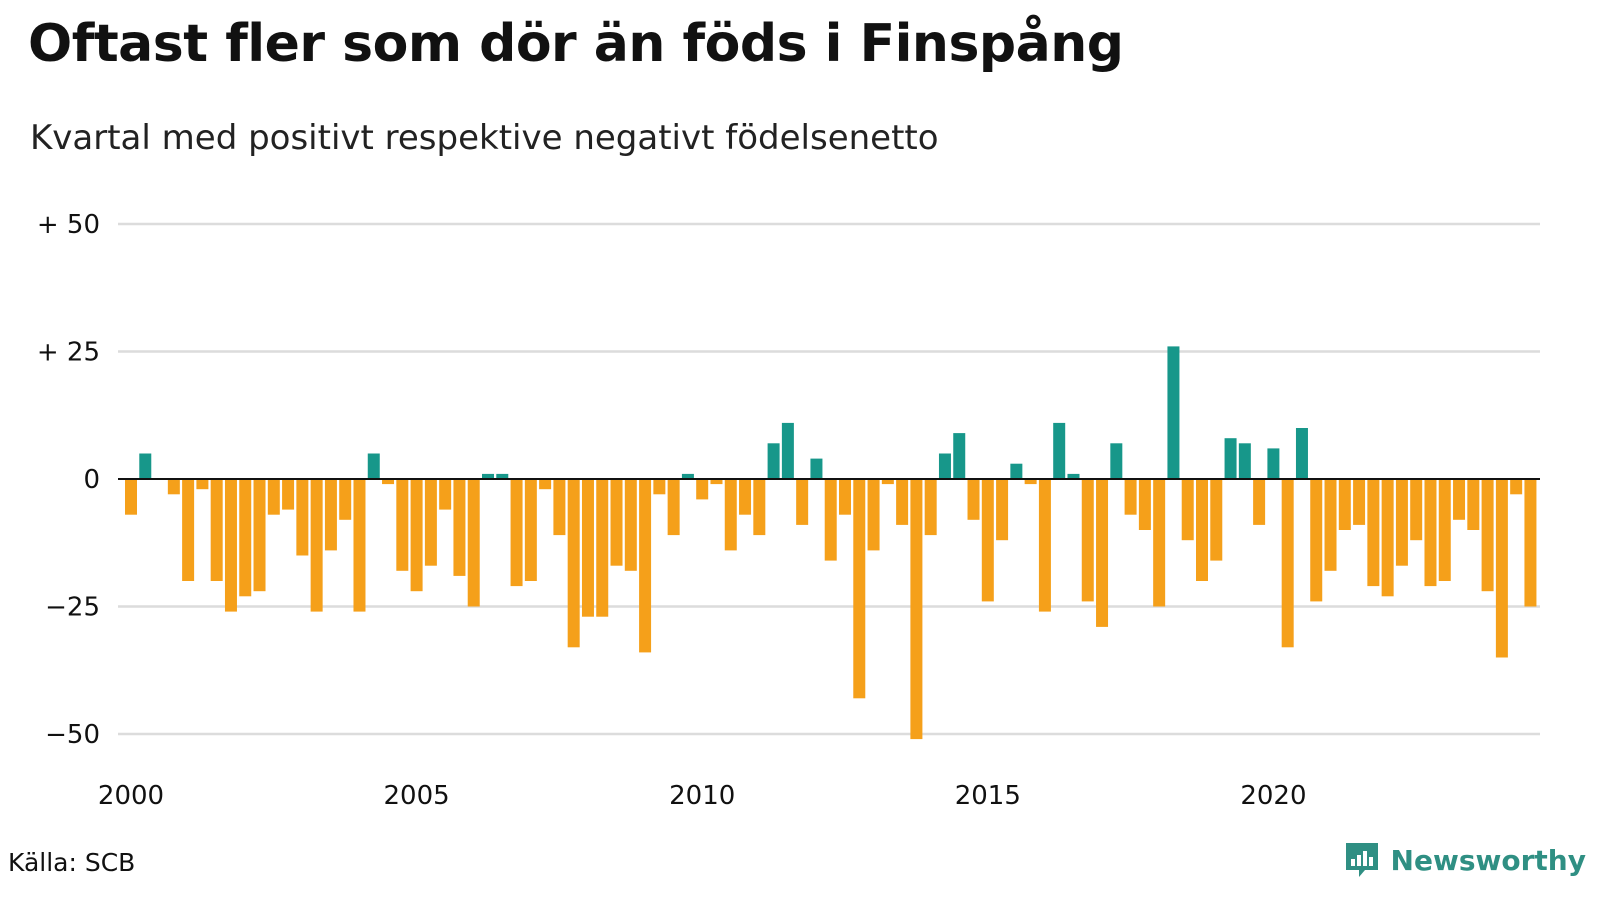 The image size is (1600, 900). What do you see at coordinates (417, 796) in the screenshot?
I see `x-tick-label: 2005` at bounding box center [417, 796].